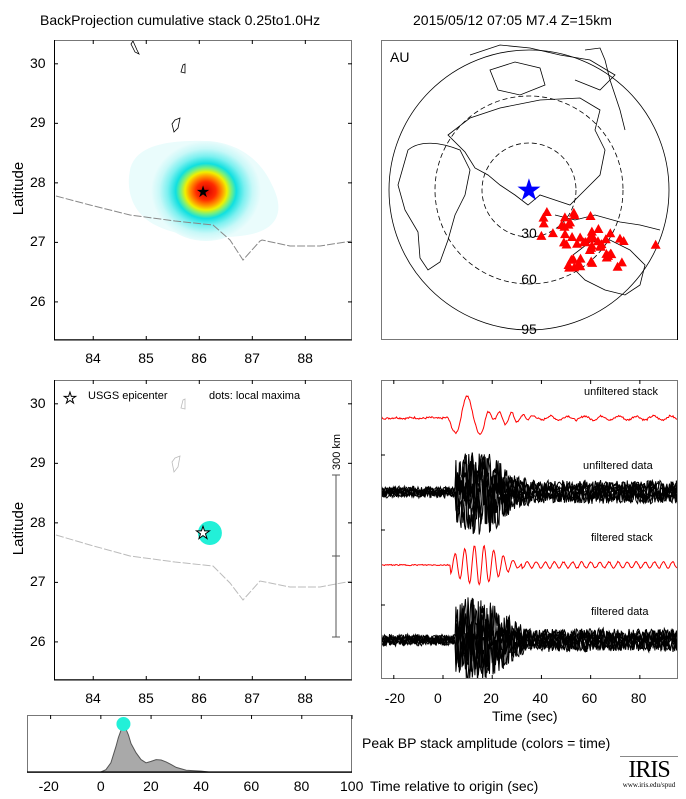  Describe the element at coordinates (69, 398) in the screenshot. I see `legend-star-glyph: ★` at that location.